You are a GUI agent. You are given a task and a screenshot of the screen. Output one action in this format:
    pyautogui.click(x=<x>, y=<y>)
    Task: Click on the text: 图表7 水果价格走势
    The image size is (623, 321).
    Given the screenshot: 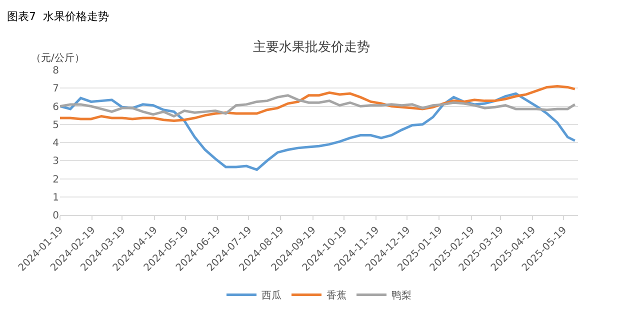 What is the action you would take?
    pyautogui.click(x=58, y=16)
    